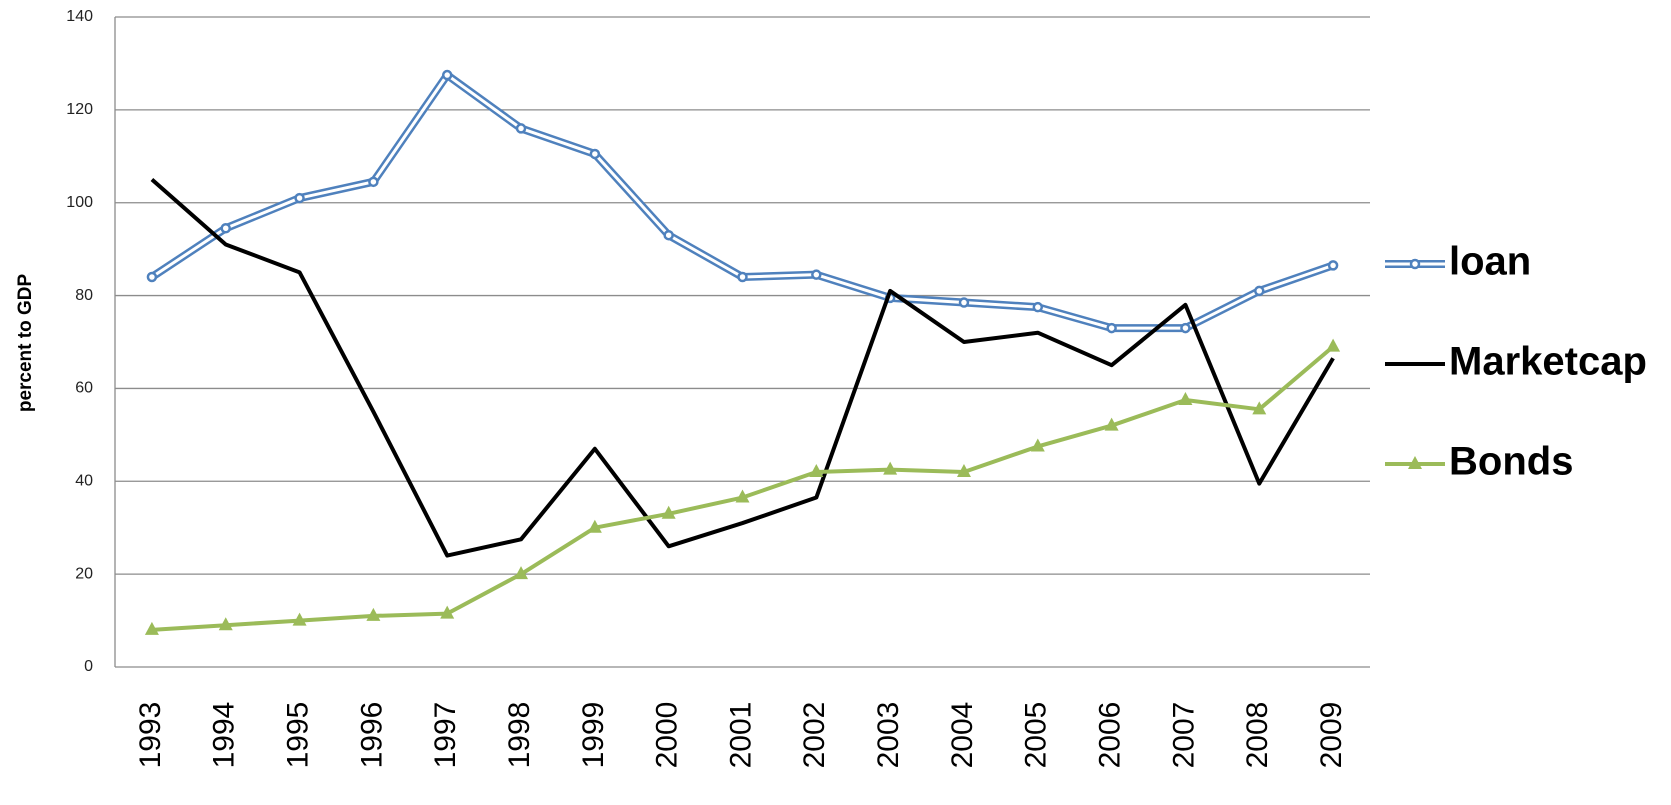 This screenshot has width=1671, height=805. Describe the element at coordinates (84, 573) in the screenshot. I see `y-tick-label: 20` at that location.